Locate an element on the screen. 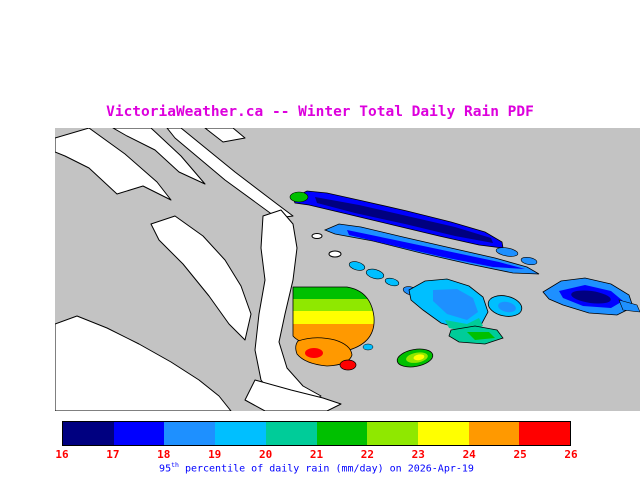 The width and height of the screenshot is (640, 480). sanjuan-blob2-core is located at coordinates (507, 307).